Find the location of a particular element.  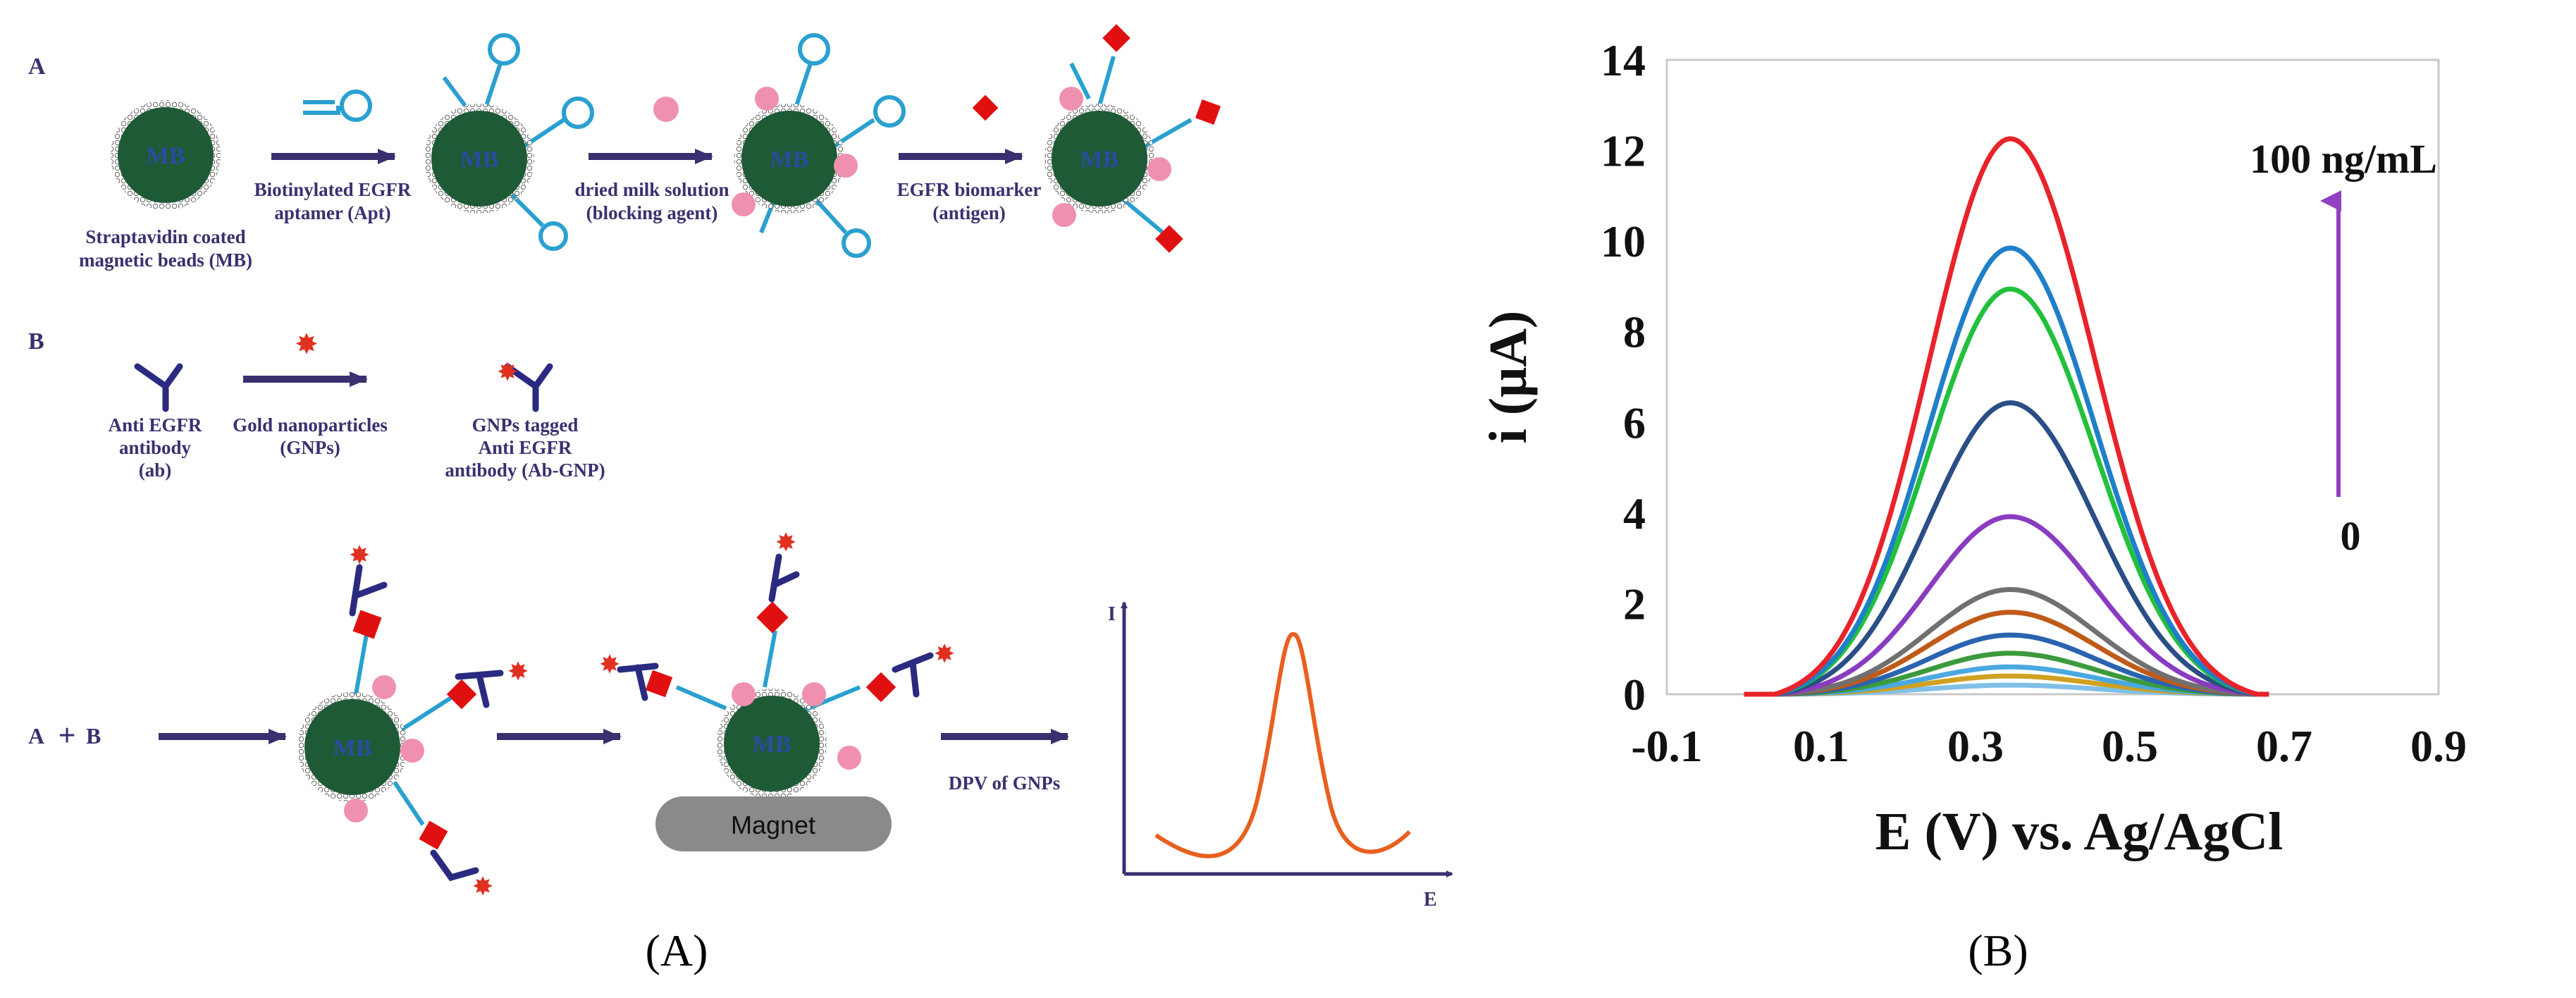

x-tick-labels: -0.1 0.1 0.3 0.5 0.7 0.9 is located at coordinates (2049, 746).